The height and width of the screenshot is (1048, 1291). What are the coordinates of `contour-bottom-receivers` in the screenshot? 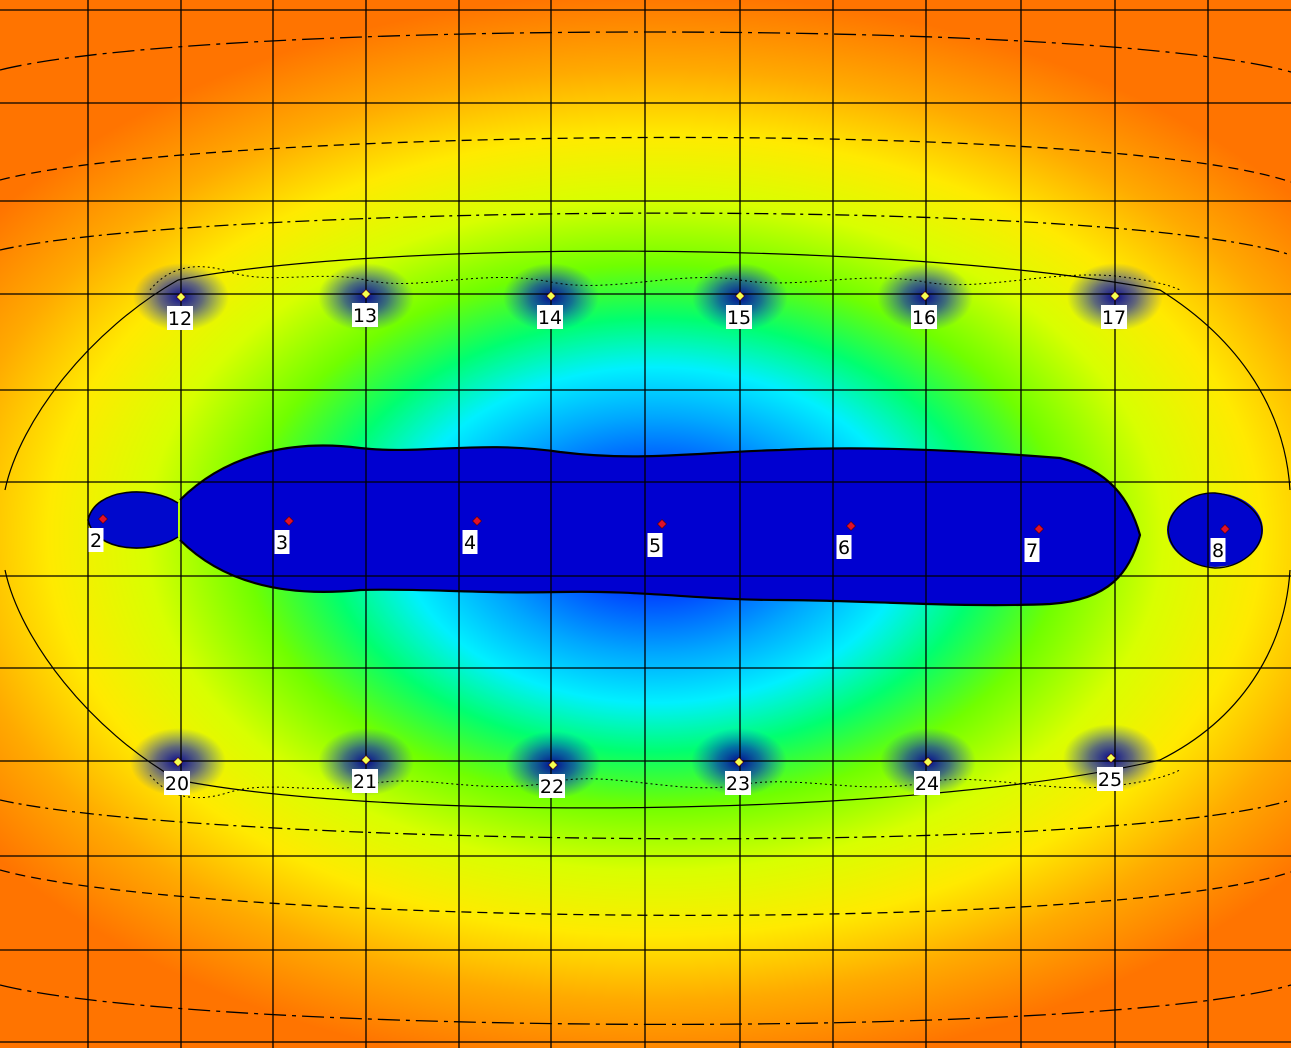 It's located at (665, 784).